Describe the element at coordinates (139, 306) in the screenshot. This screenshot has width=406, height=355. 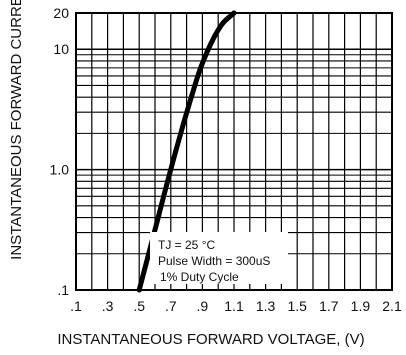
I see `x-tick-label: .5` at that location.